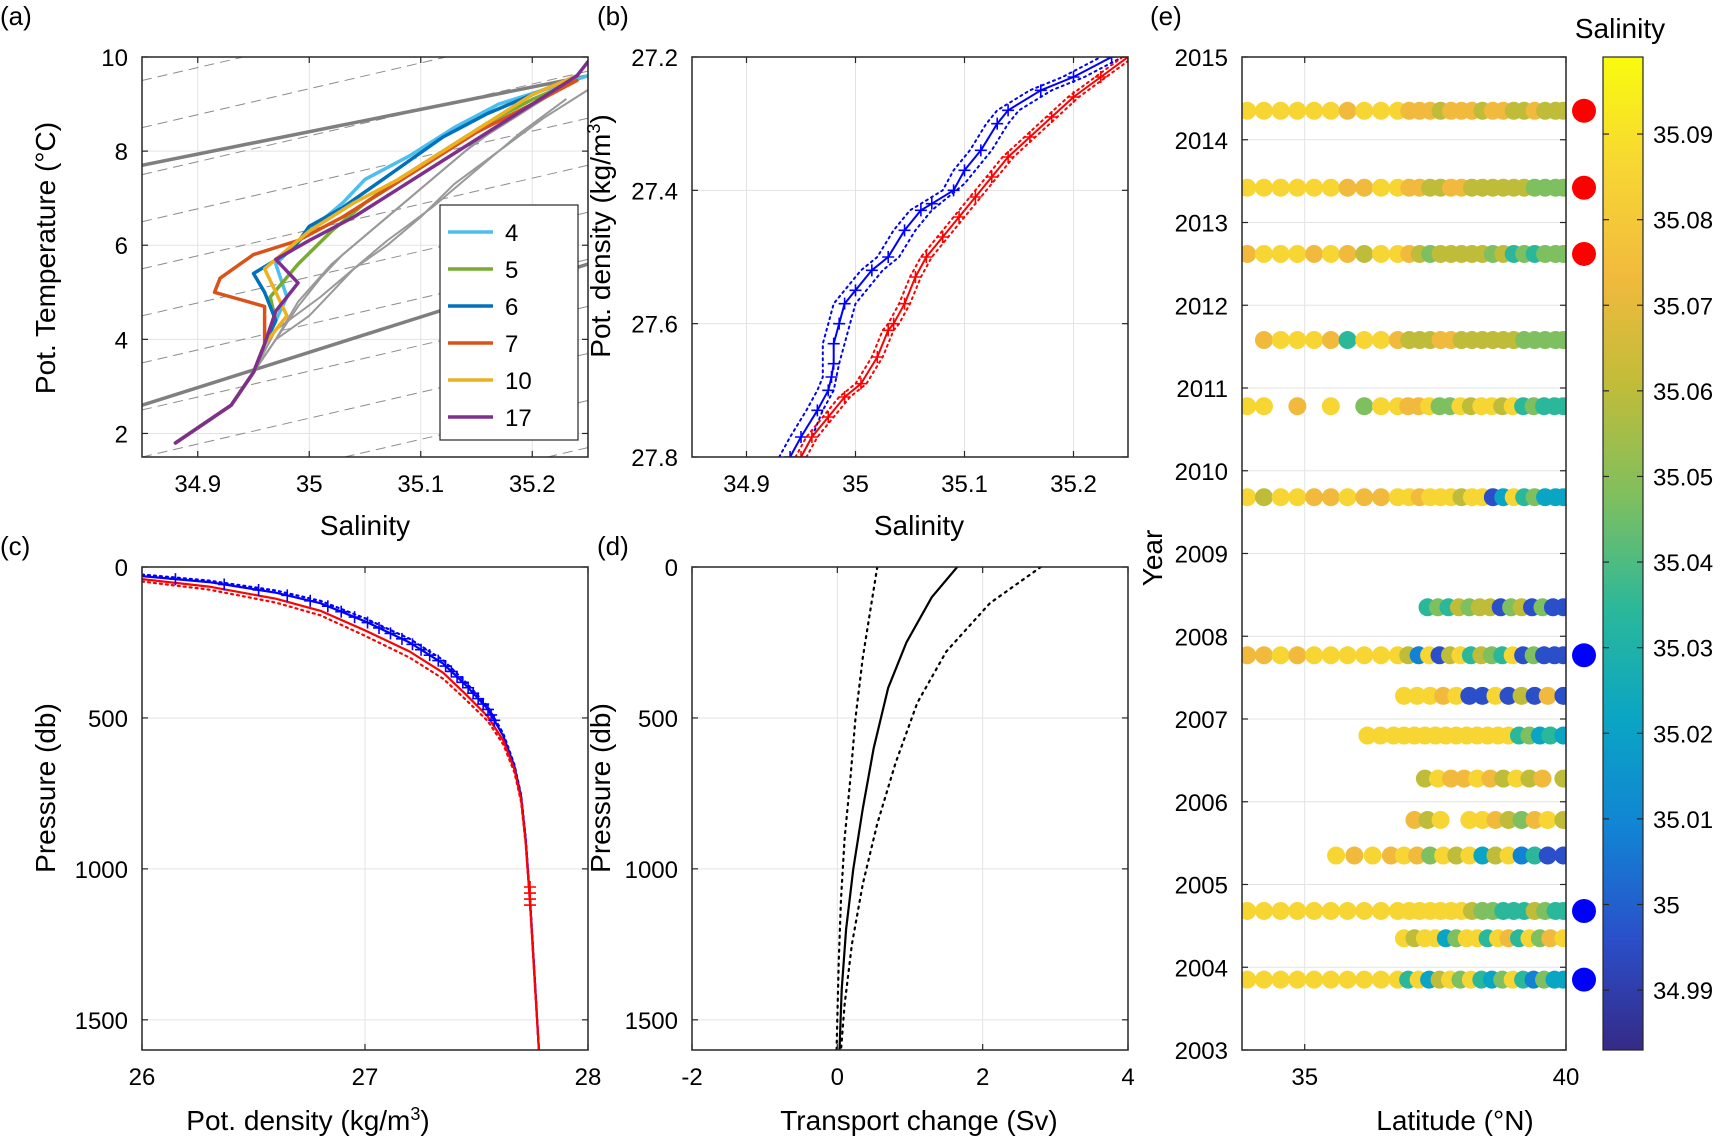 This screenshot has height=1137, width=1725. Describe the element at coordinates (940, 808) in the screenshot. I see `transport-line` at that location.